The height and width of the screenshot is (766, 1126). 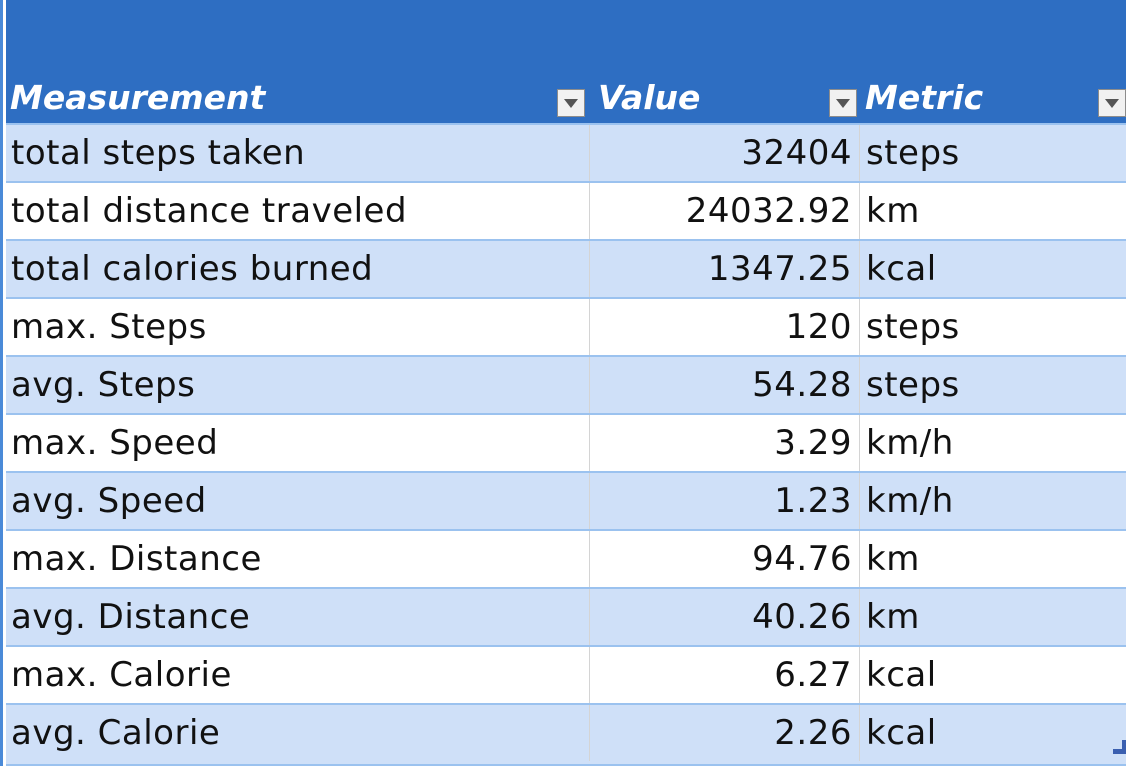 I want to click on filter-button-value, so click(x=843, y=103).